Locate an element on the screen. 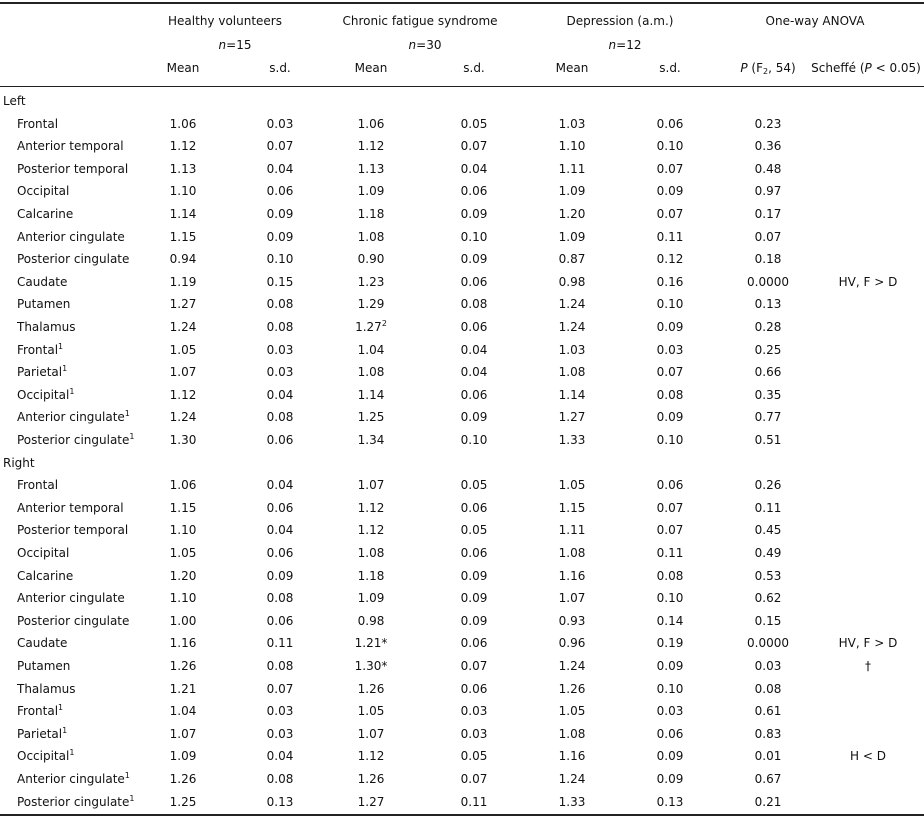 This screenshot has width=924, height=818. region-label: Anterior cingulate is located at coordinates (71, 598).